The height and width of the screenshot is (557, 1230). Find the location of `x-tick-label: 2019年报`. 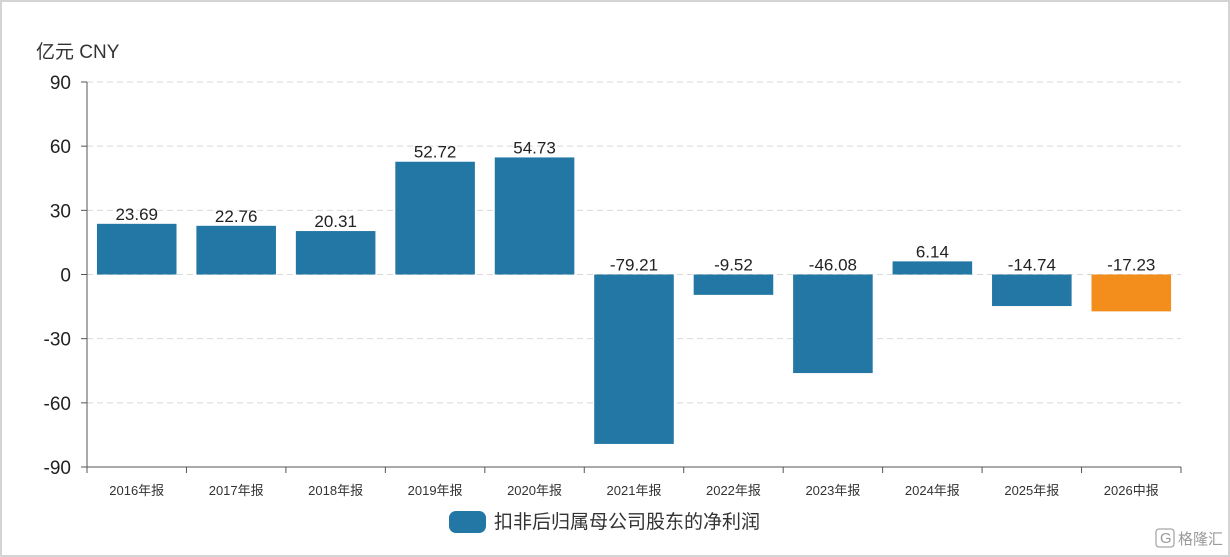

x-tick-label: 2019年报 is located at coordinates (435, 490).